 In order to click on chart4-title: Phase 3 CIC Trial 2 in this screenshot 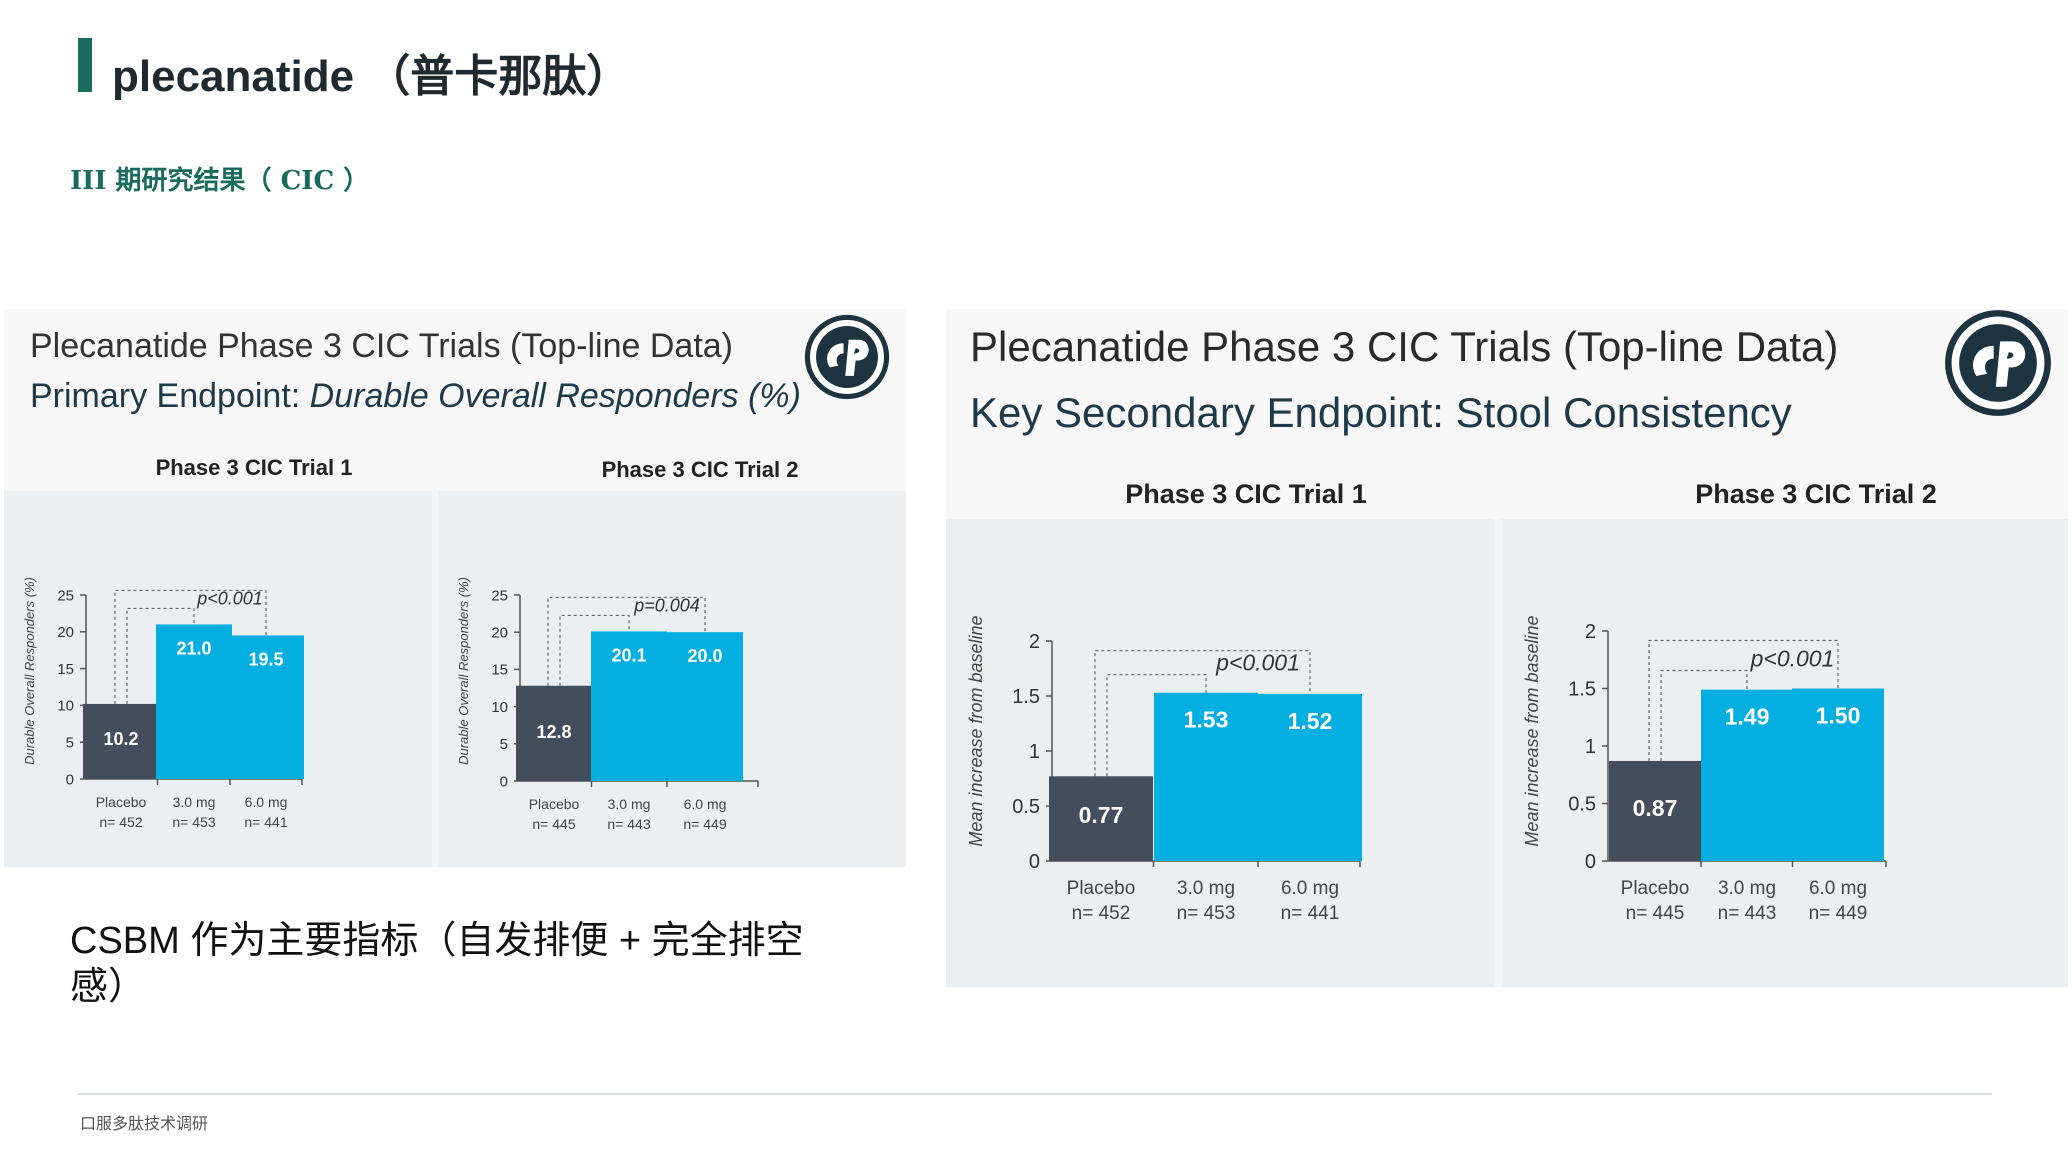, I will do `click(1816, 494)`.